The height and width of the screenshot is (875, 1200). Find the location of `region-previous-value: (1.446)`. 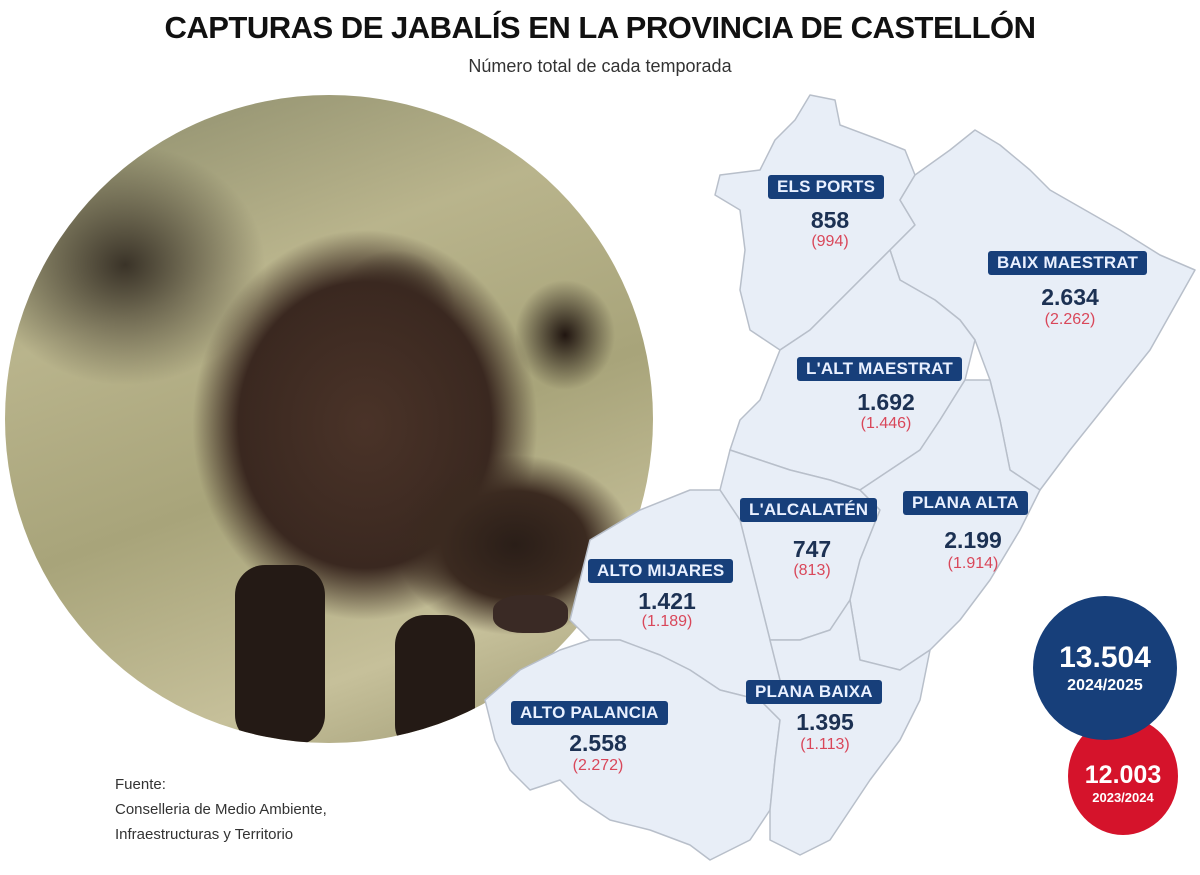

region-previous-value: (1.446) is located at coordinates (886, 423).